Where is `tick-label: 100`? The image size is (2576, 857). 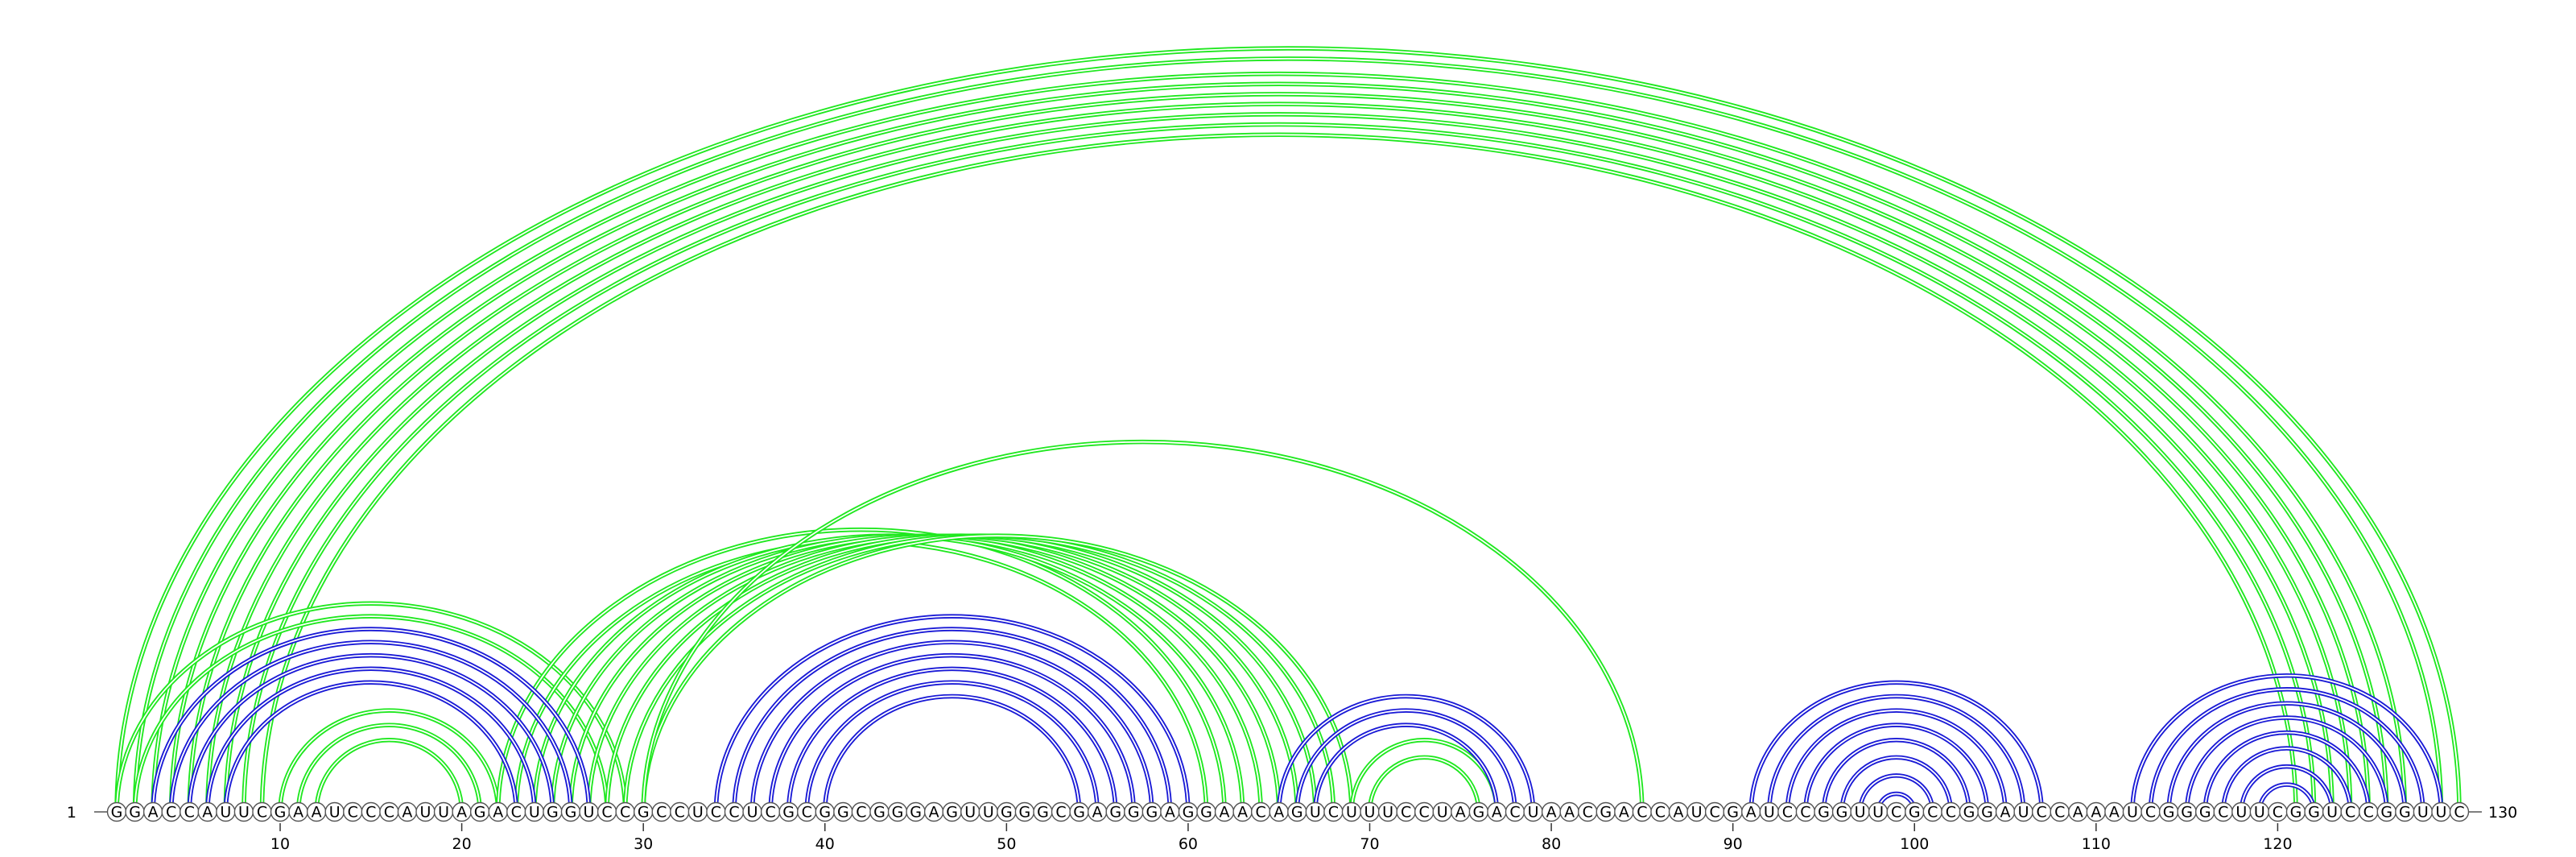 tick-label: 100 is located at coordinates (1914, 844).